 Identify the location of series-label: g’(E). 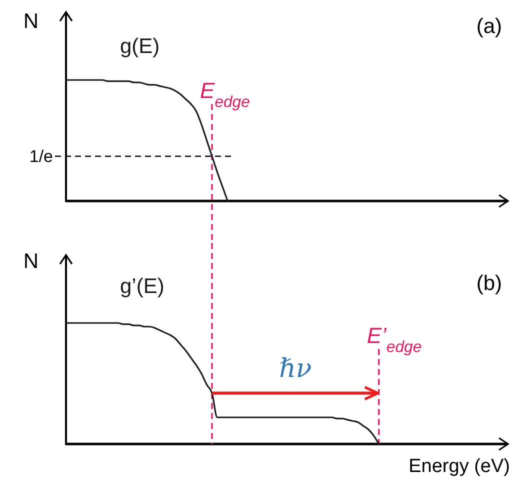
(142, 286).